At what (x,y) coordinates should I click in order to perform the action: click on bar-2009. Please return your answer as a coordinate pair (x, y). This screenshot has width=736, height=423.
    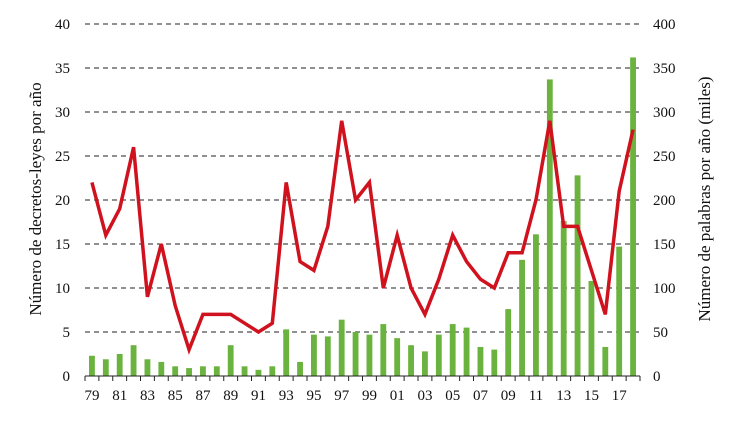
    Looking at the image, I should click on (508, 342).